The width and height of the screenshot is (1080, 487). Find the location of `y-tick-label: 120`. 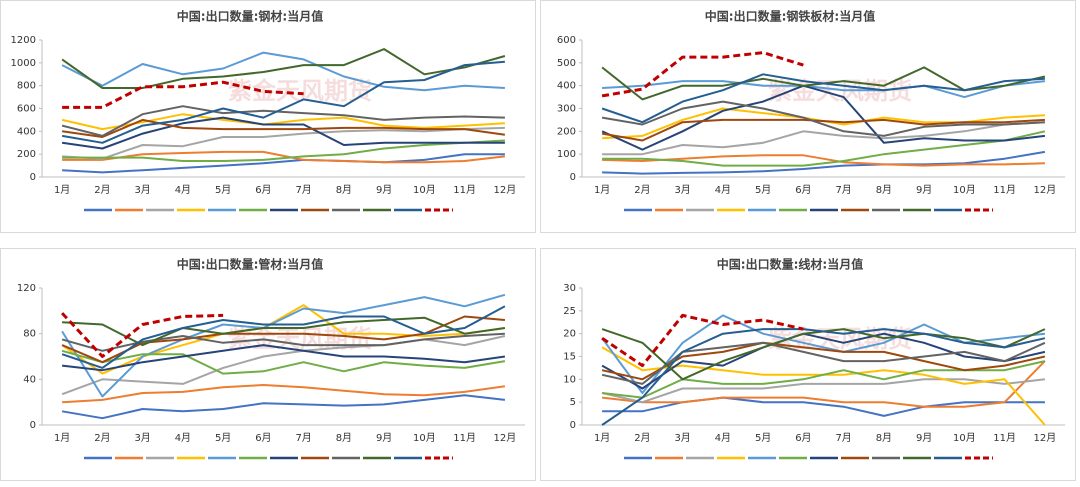

y-tick-label: 120 is located at coordinates (26, 288).